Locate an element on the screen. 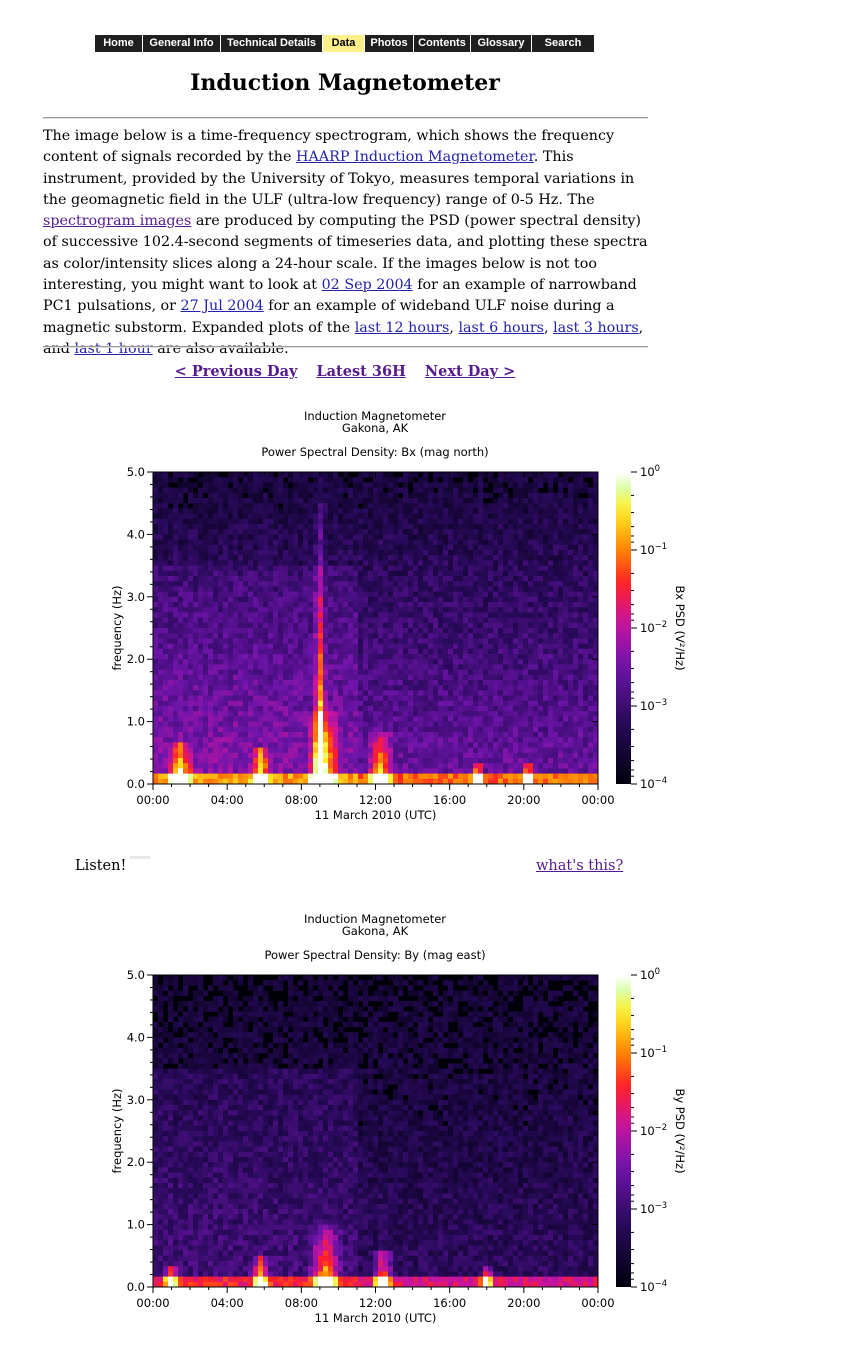  nav-tab-photos: Photos is located at coordinates (389, 43).